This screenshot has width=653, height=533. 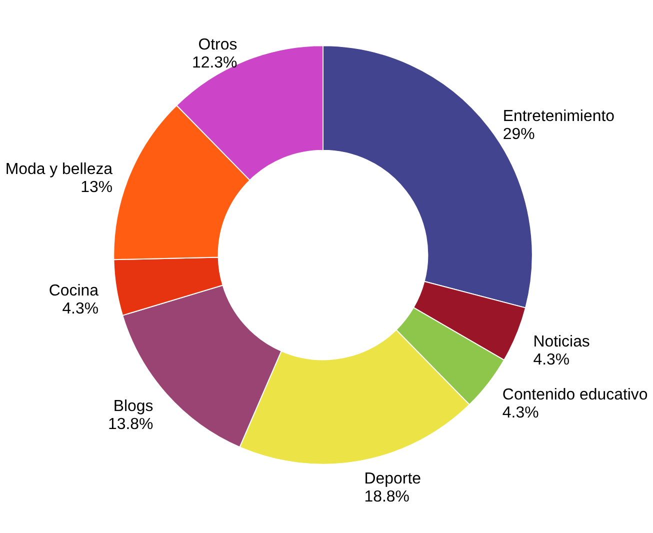 What do you see at coordinates (393, 479) in the screenshot?
I see `slice-label: Deporte` at bounding box center [393, 479].